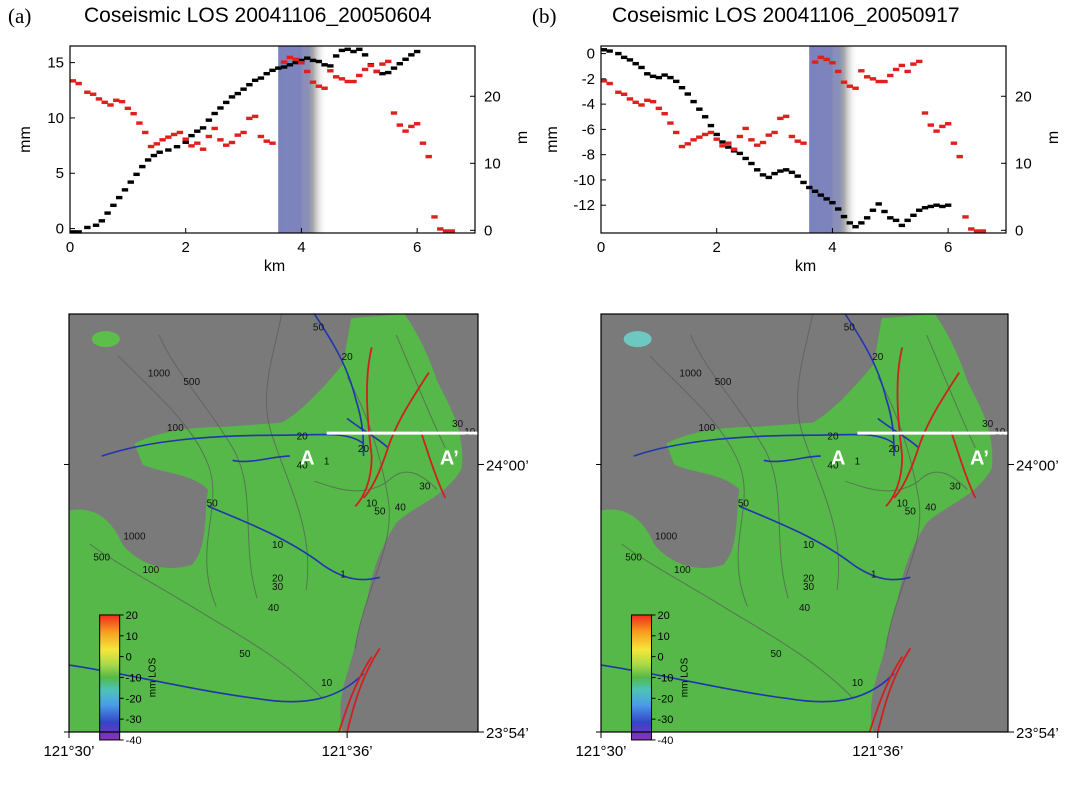 This screenshot has height=794, width=1074. Describe the element at coordinates (60, 173) in the screenshot. I see `y-tick-label: 5` at that location.